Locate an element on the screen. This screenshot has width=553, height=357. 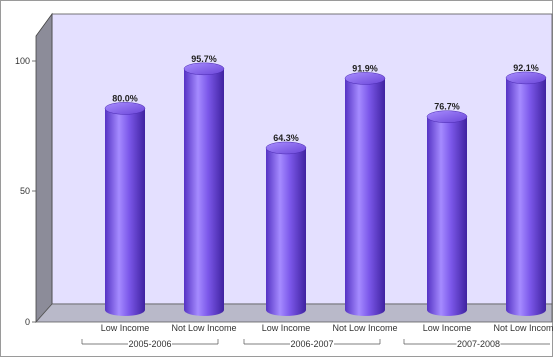
data-label: 92.1% is located at coordinates (526, 68).